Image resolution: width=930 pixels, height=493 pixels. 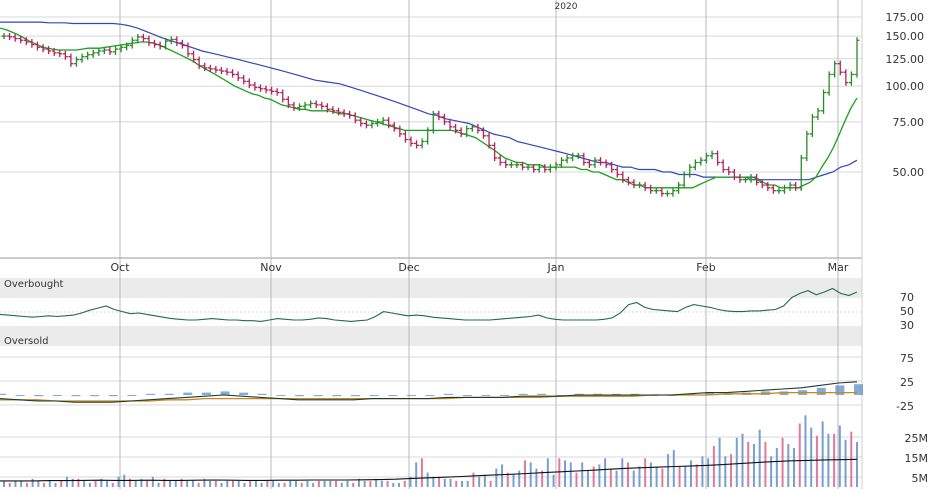 What do you see at coordinates (909, 172) in the screenshot?
I see `price-tick: 50.00` at bounding box center [909, 172].